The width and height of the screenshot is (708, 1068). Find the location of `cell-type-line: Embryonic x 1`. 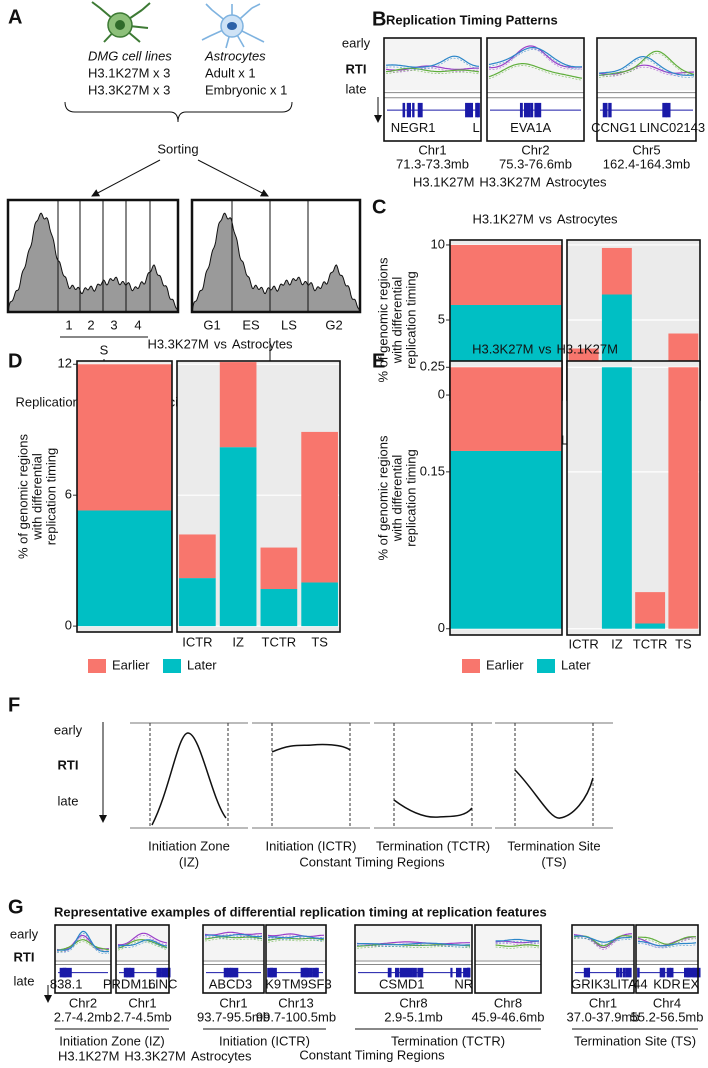

cell-type-line: Embryonic x 1 is located at coordinates (246, 89).